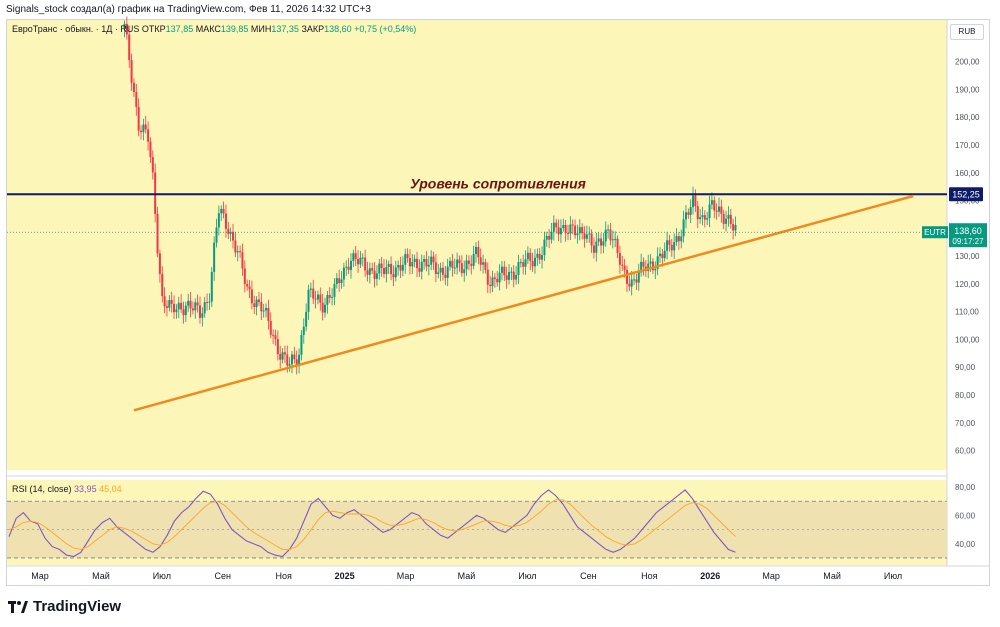 Image resolution: width=1000 pixels, height=627 pixels. I want to click on currency-selector: RUB, so click(967, 32).